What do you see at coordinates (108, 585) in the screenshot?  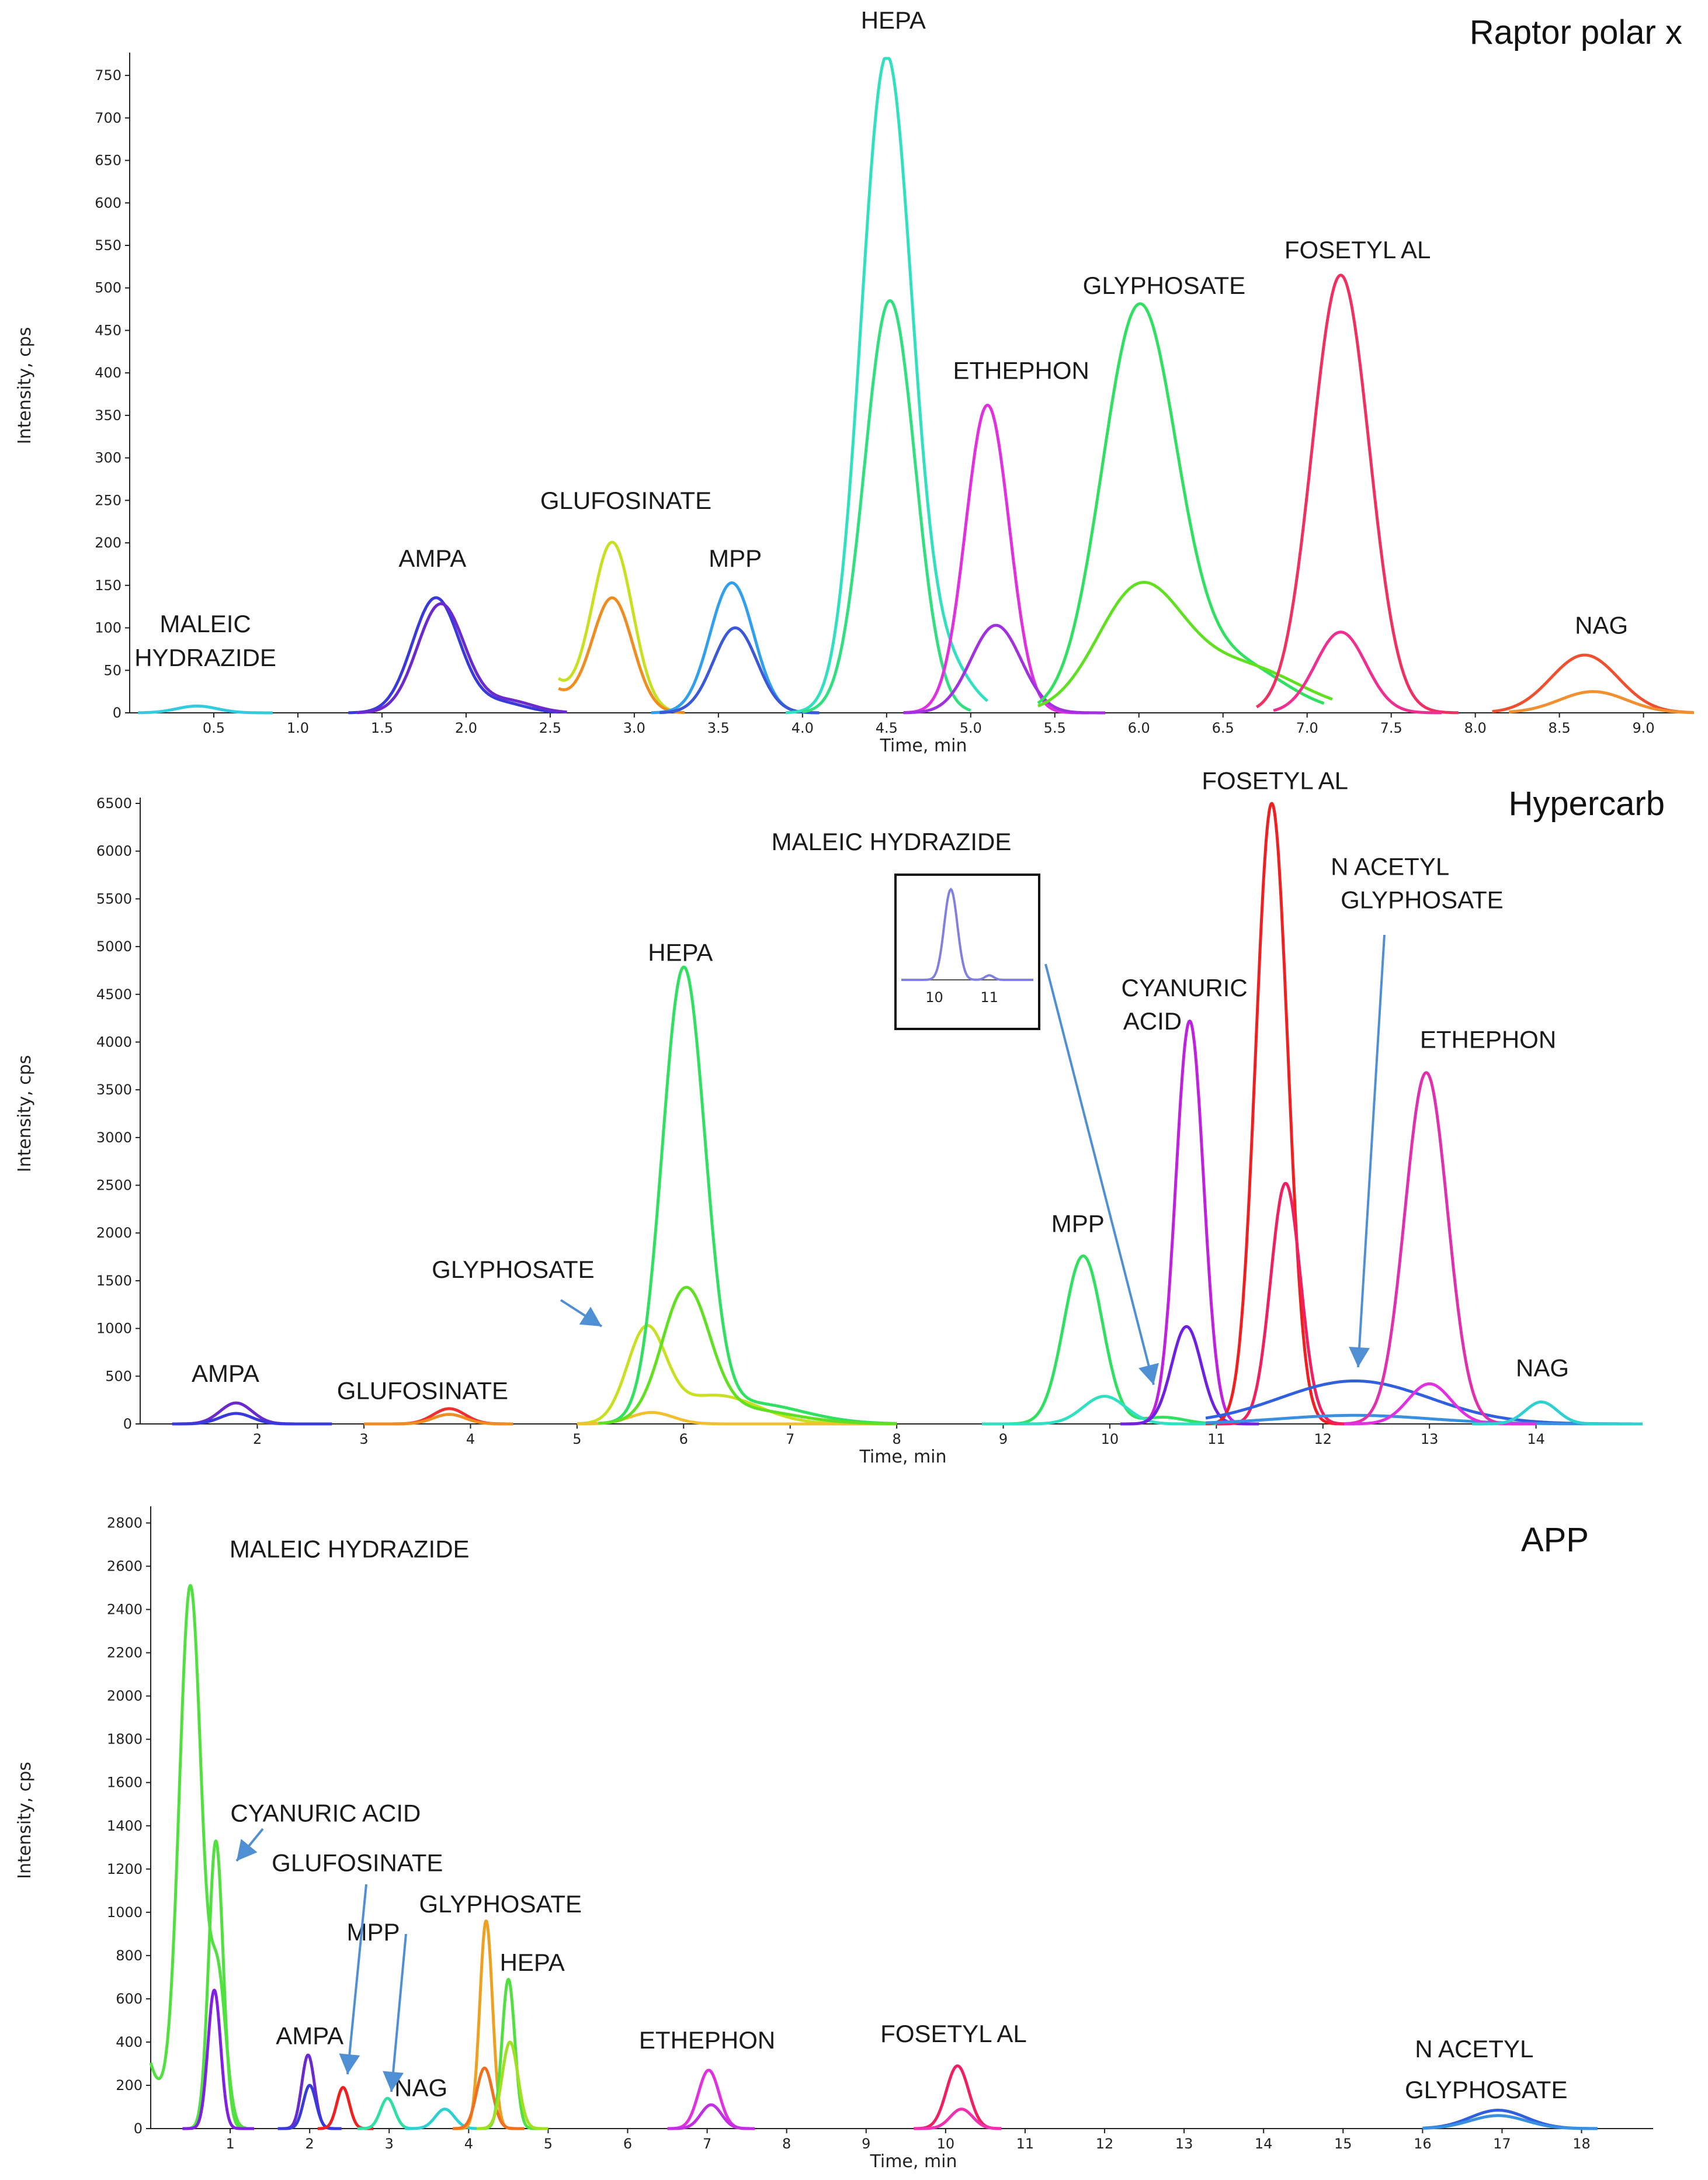 I see `y-tick-label: 150` at bounding box center [108, 585].